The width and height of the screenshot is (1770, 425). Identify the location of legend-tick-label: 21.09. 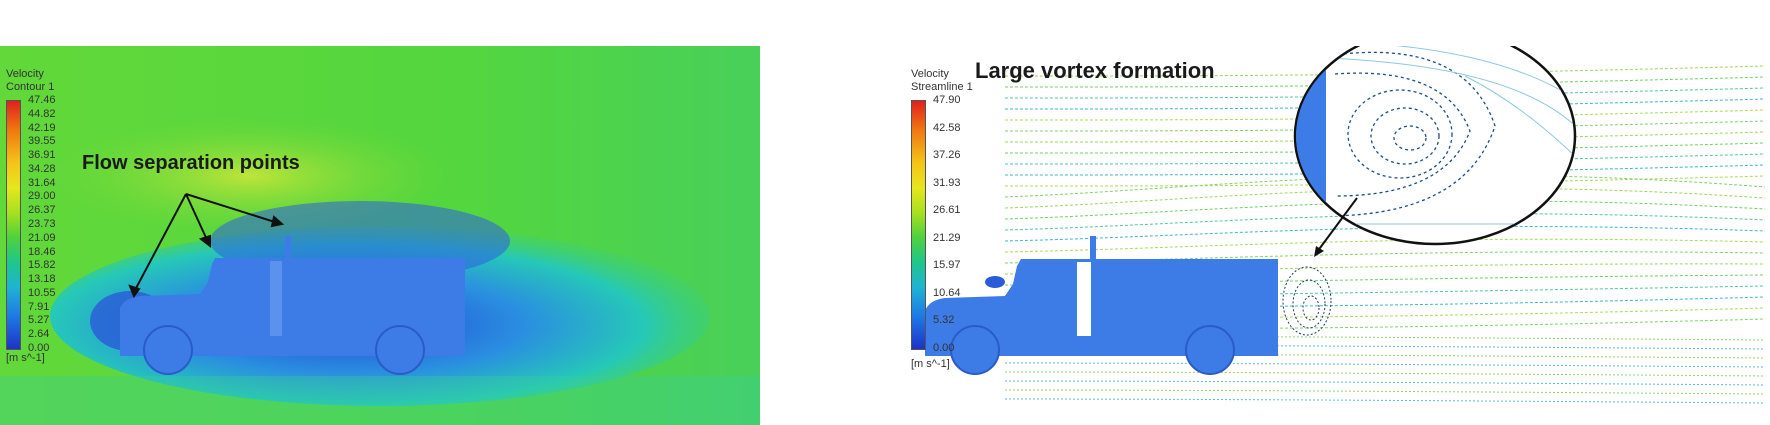
(42, 237).